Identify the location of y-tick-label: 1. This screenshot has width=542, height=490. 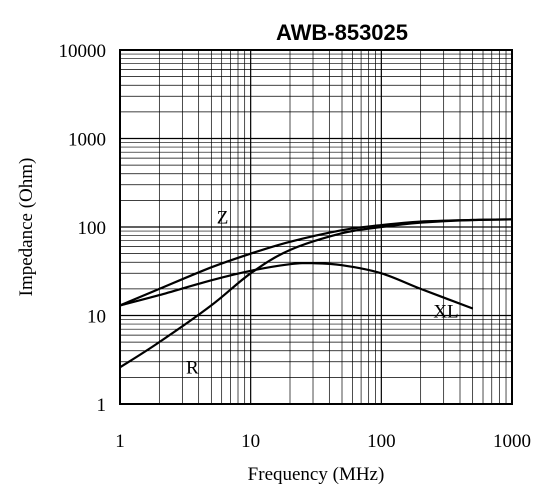
(102, 405).